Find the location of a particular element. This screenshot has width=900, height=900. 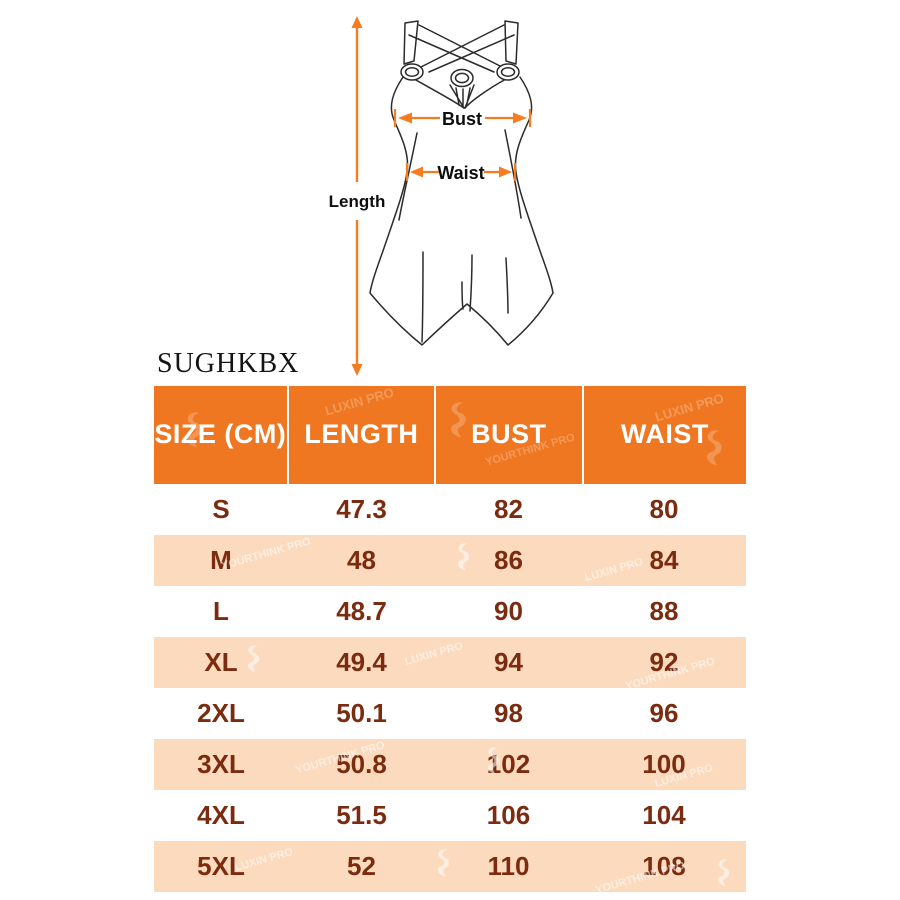

cell-waist: 88 is located at coordinates (664, 611).